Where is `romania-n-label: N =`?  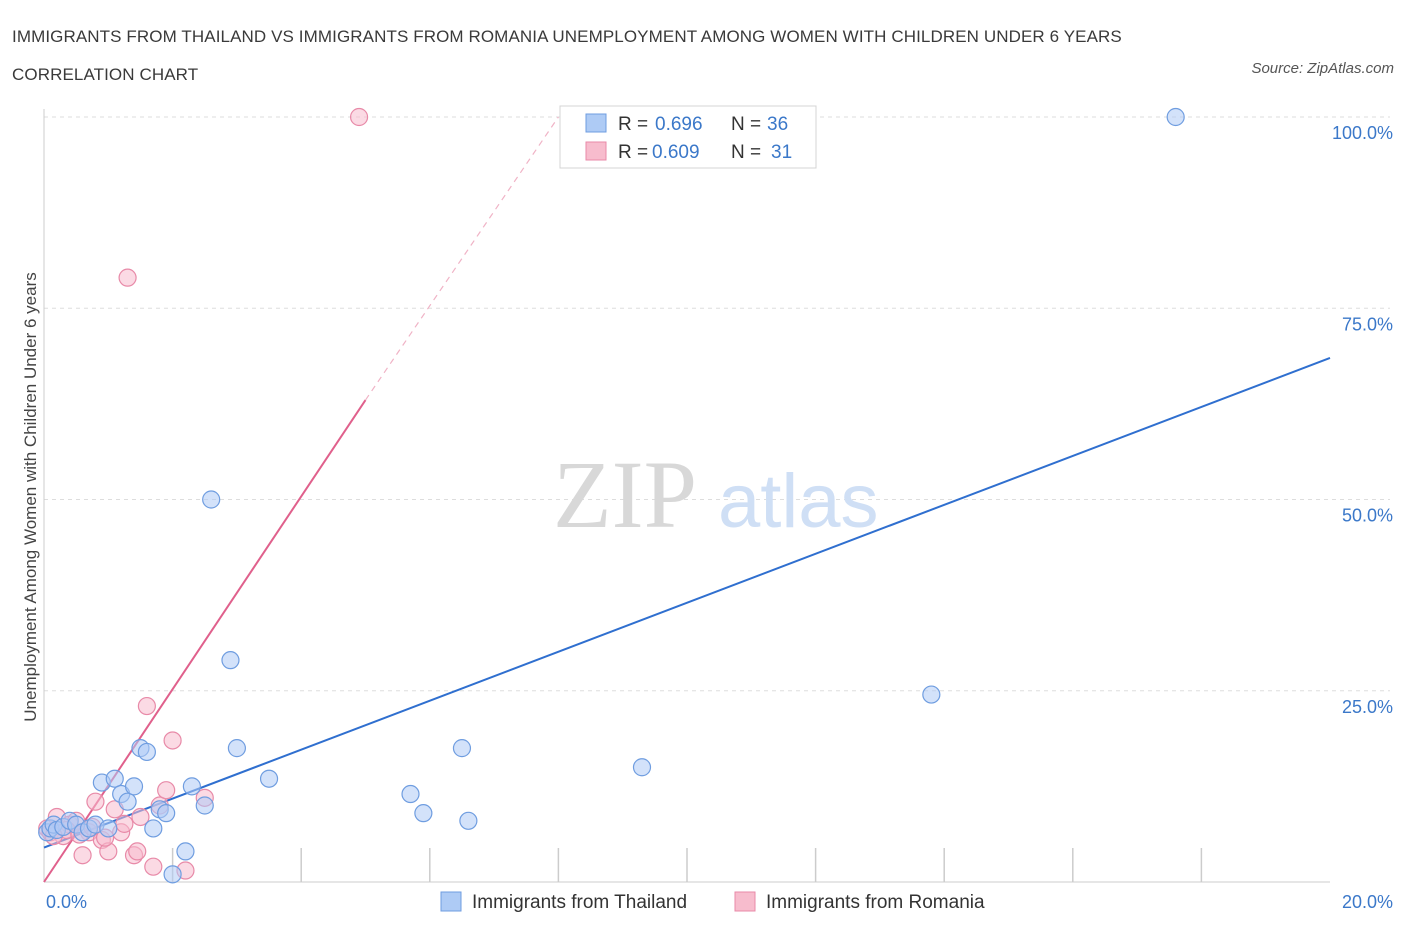
romania-n-label: N = is located at coordinates (746, 152).